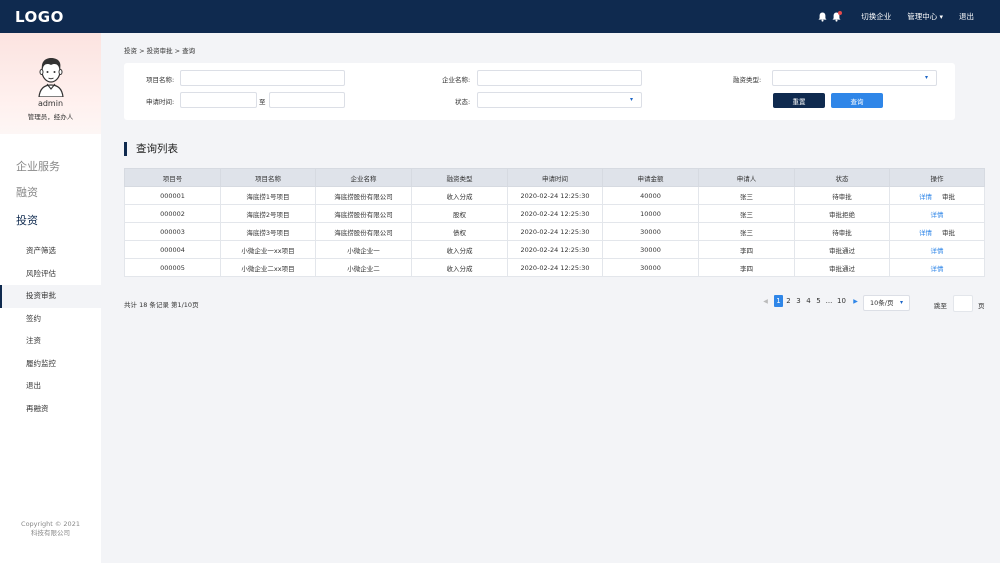 This screenshot has width=1000, height=563. I want to click on col-header: 项目名称, so click(268, 177).